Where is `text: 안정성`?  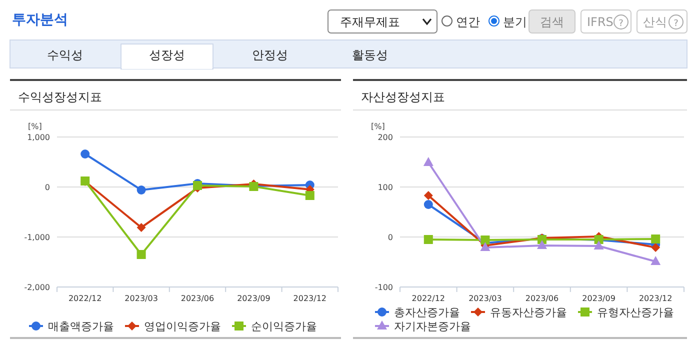
text: 안정성 is located at coordinates (270, 55).